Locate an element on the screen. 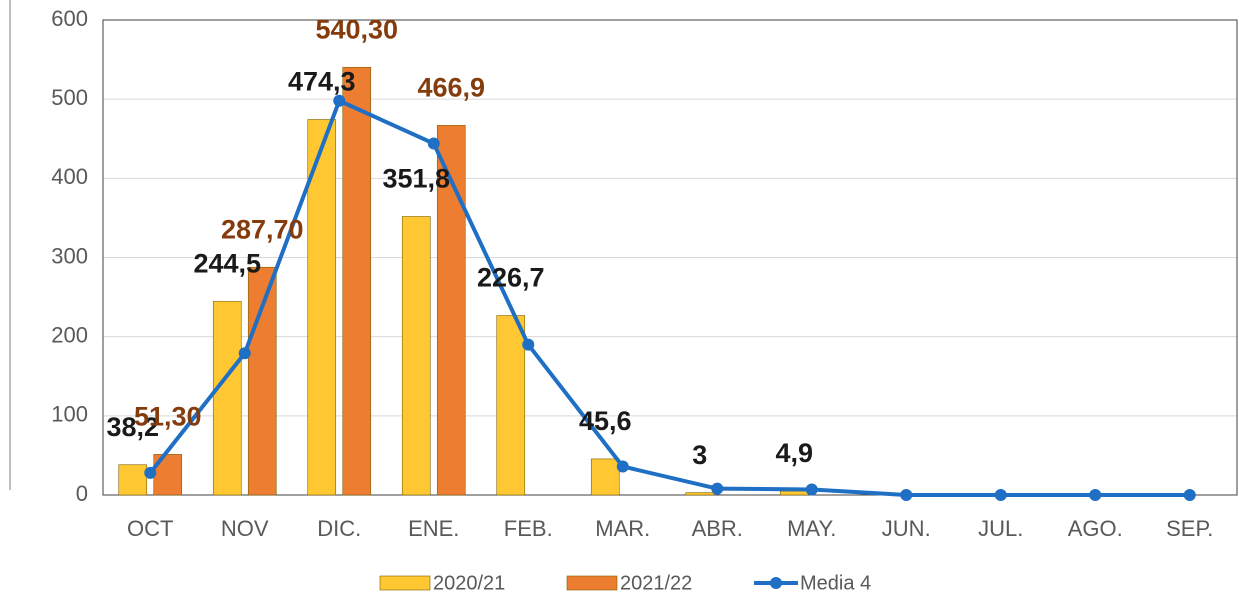  x-tick-label: ABR. is located at coordinates (717, 528).